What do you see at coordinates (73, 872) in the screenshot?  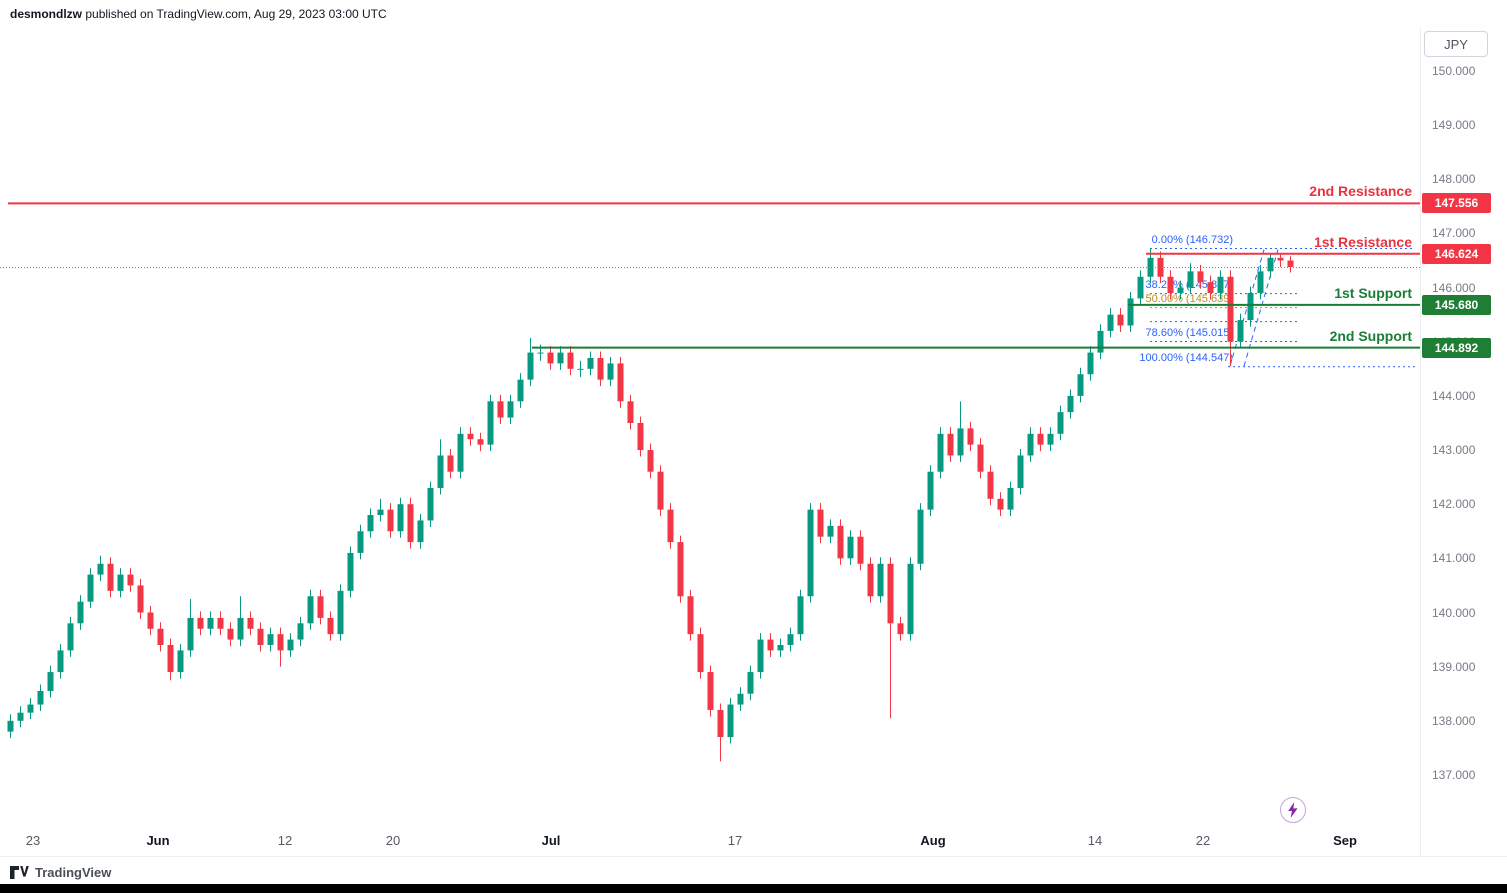 I see `tradingview-brand: TradingView` at bounding box center [73, 872].